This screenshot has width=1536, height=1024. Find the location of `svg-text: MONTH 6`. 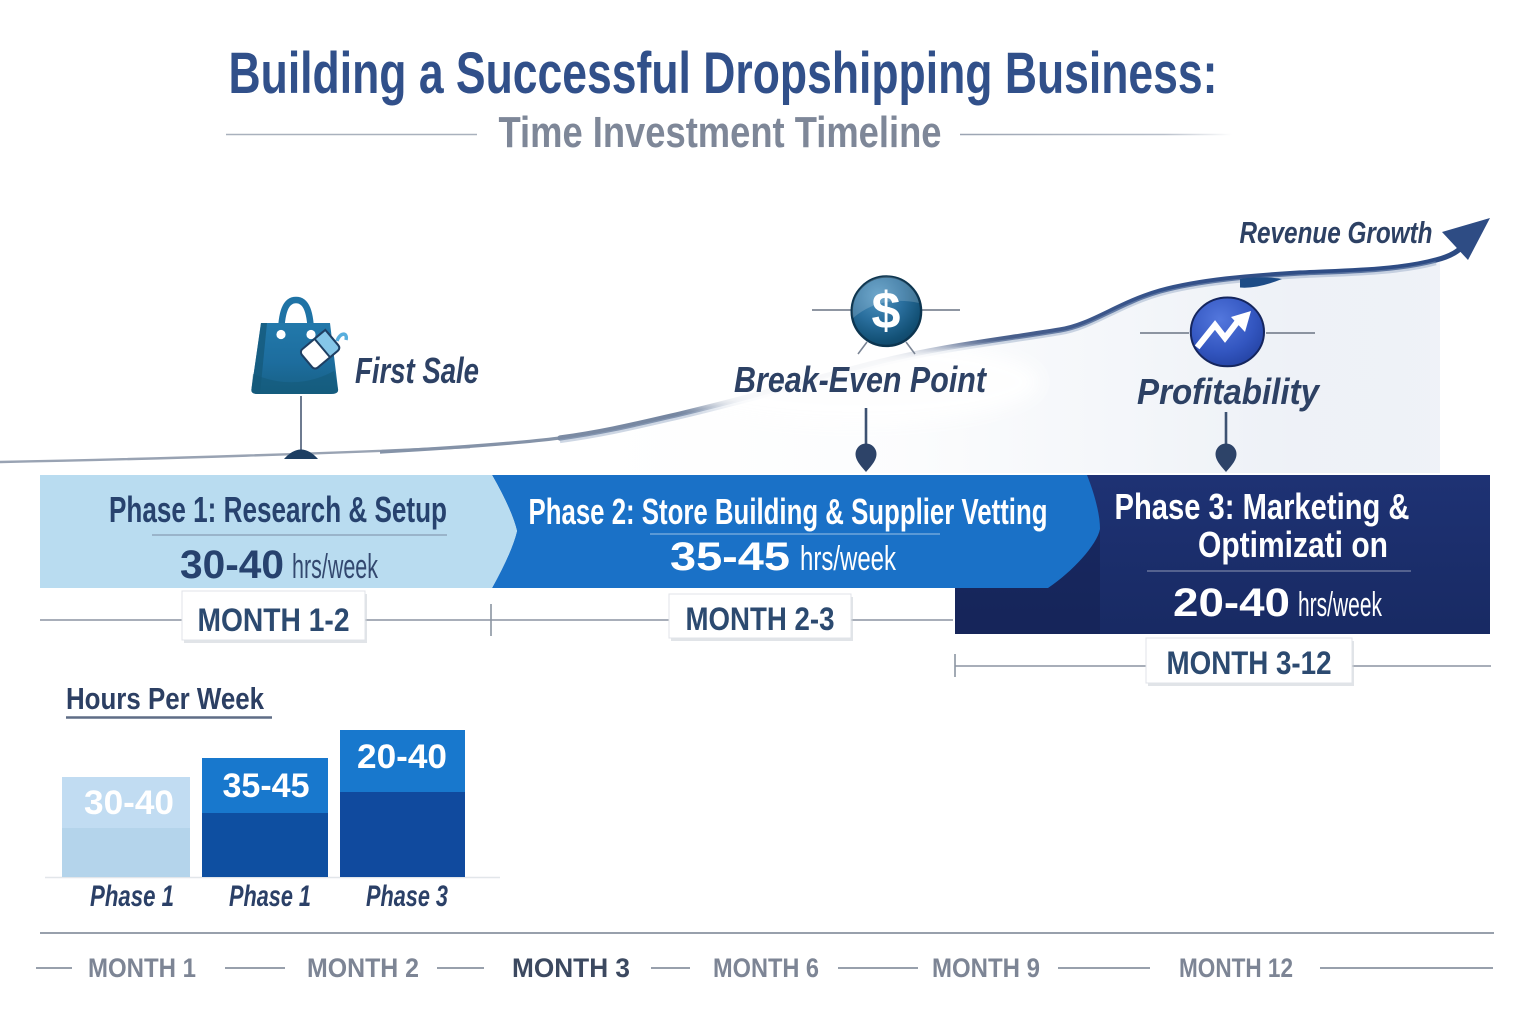

svg-text: MONTH 6 is located at coordinates (766, 968).